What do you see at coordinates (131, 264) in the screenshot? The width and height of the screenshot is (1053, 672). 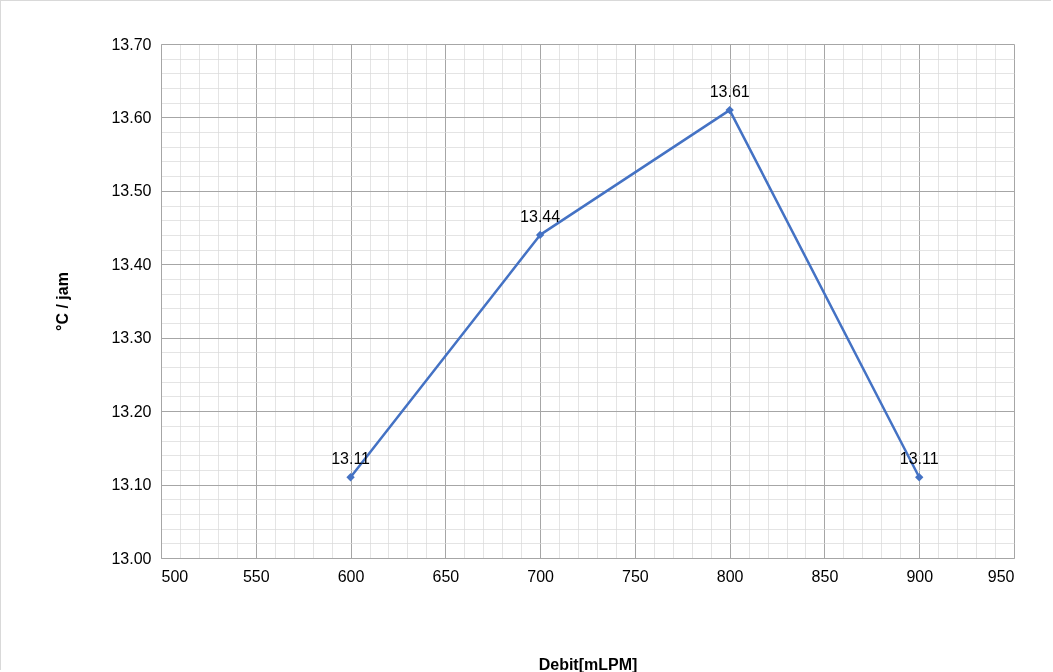 I see `y-tick-label: 13.40` at bounding box center [131, 264].